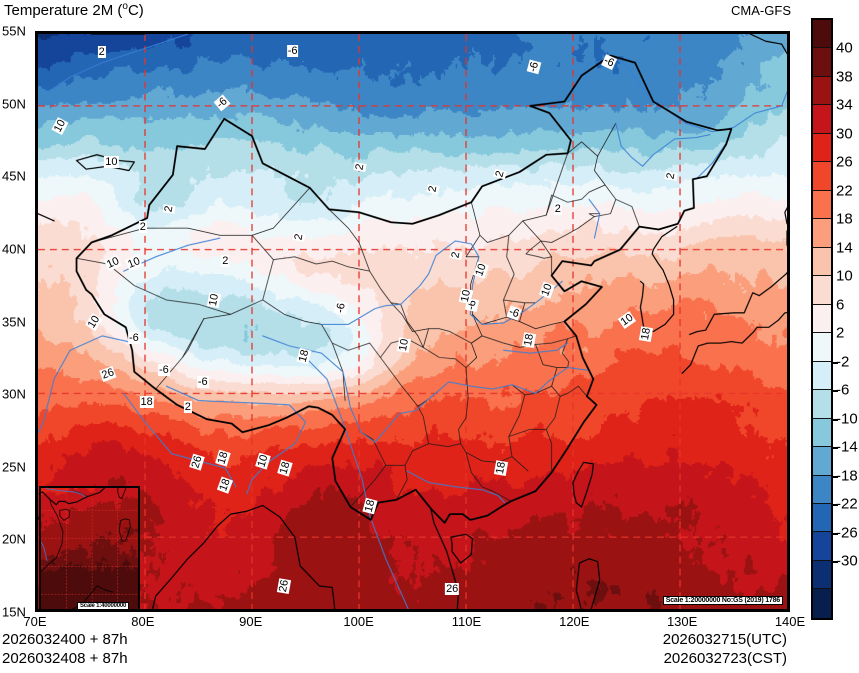 The height and width of the screenshot is (673, 859). Describe the element at coordinates (847, 533) in the screenshot. I see `colorbar-label: -26` at that location.